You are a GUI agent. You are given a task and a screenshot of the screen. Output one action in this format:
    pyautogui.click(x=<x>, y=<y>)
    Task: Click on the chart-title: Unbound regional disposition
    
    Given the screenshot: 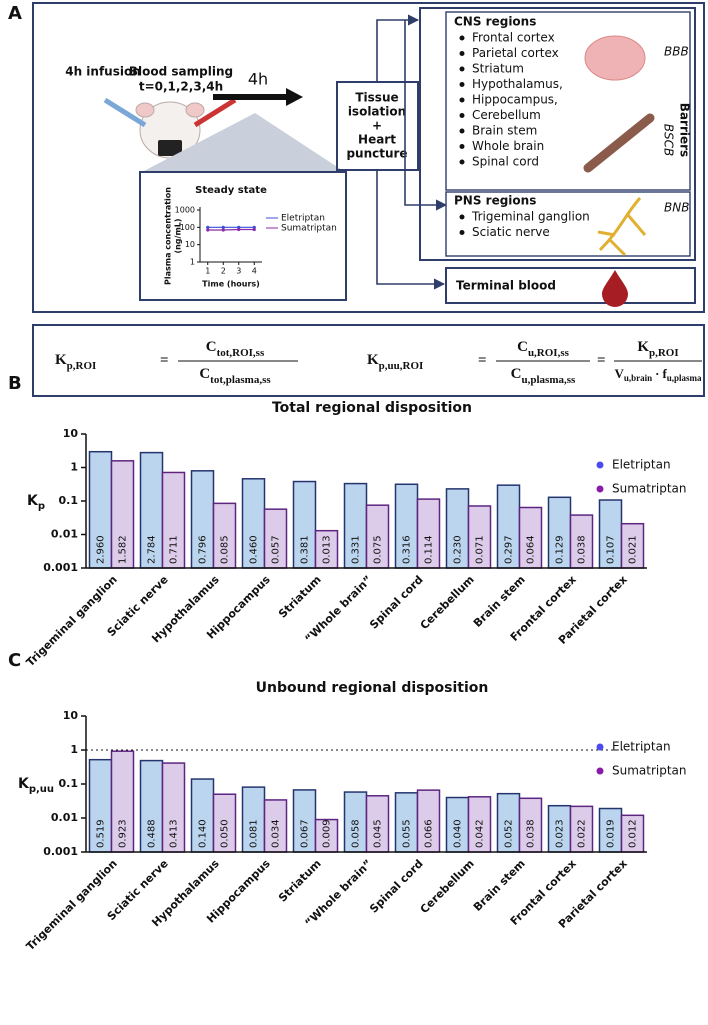 What is the action you would take?
    pyautogui.click(x=372, y=688)
    